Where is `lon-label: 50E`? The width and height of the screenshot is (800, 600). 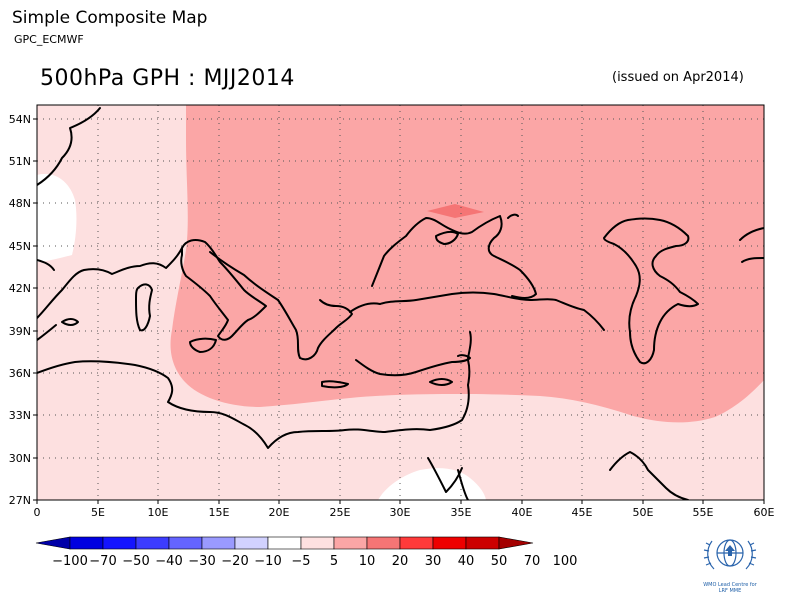
lon-label: 50E is located at coordinates (643, 512).